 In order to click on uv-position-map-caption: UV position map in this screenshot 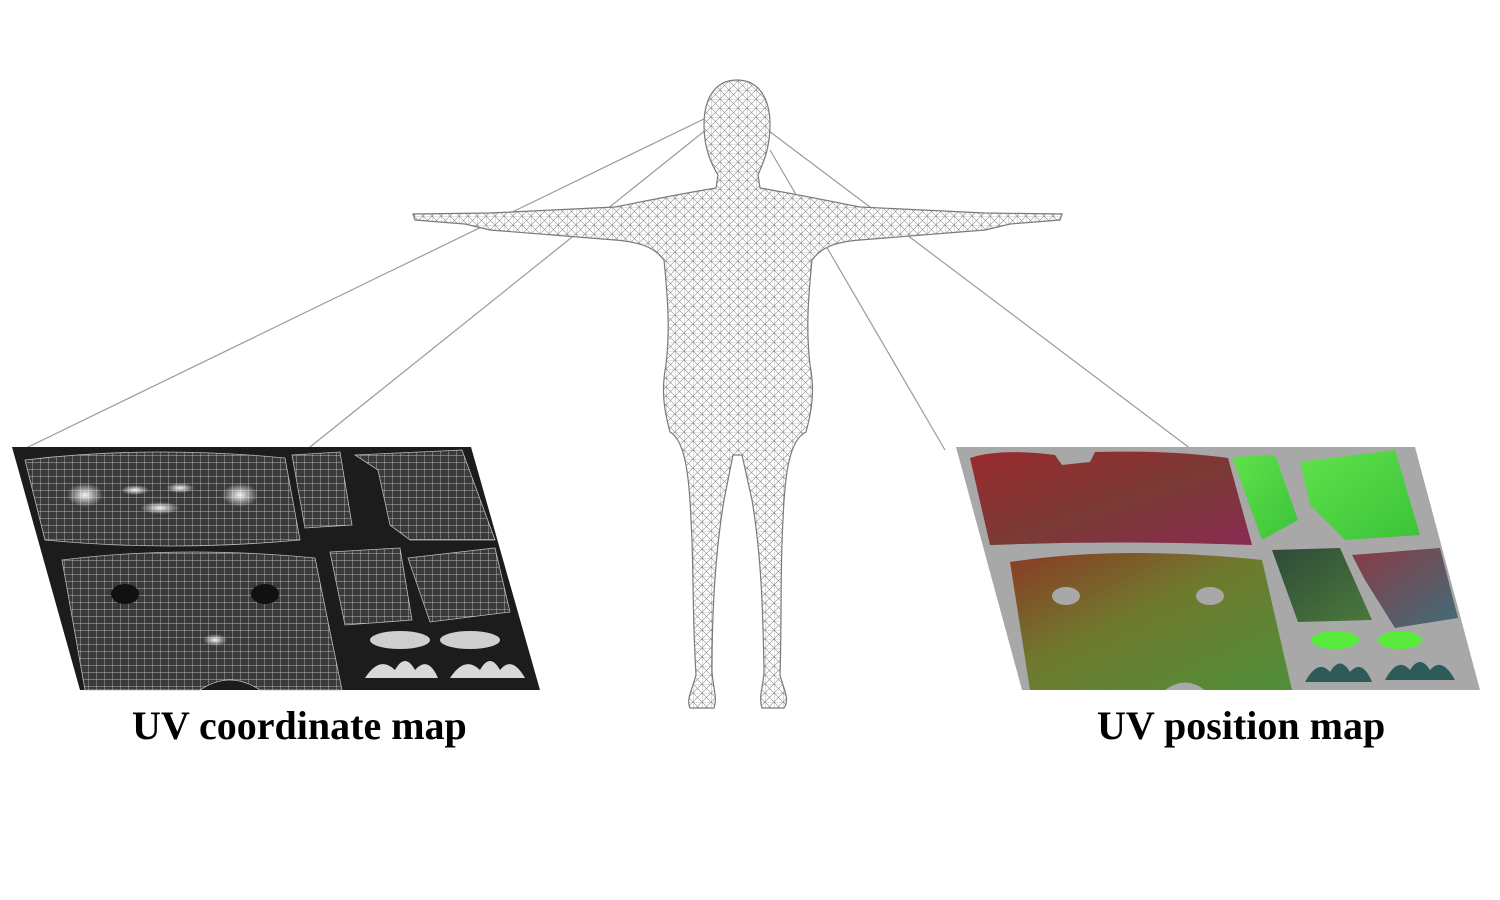, I will do `click(1241, 725)`.